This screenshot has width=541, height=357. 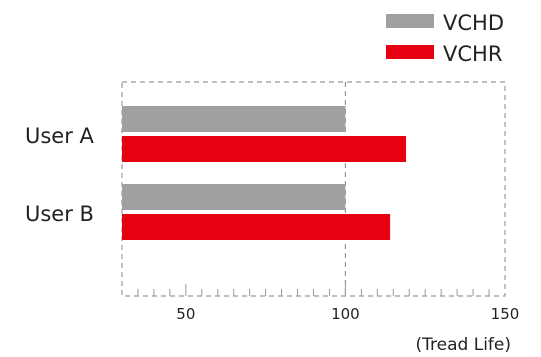 What do you see at coordinates (264, 149) in the screenshot?
I see `bar-vchr-user-a` at bounding box center [264, 149].